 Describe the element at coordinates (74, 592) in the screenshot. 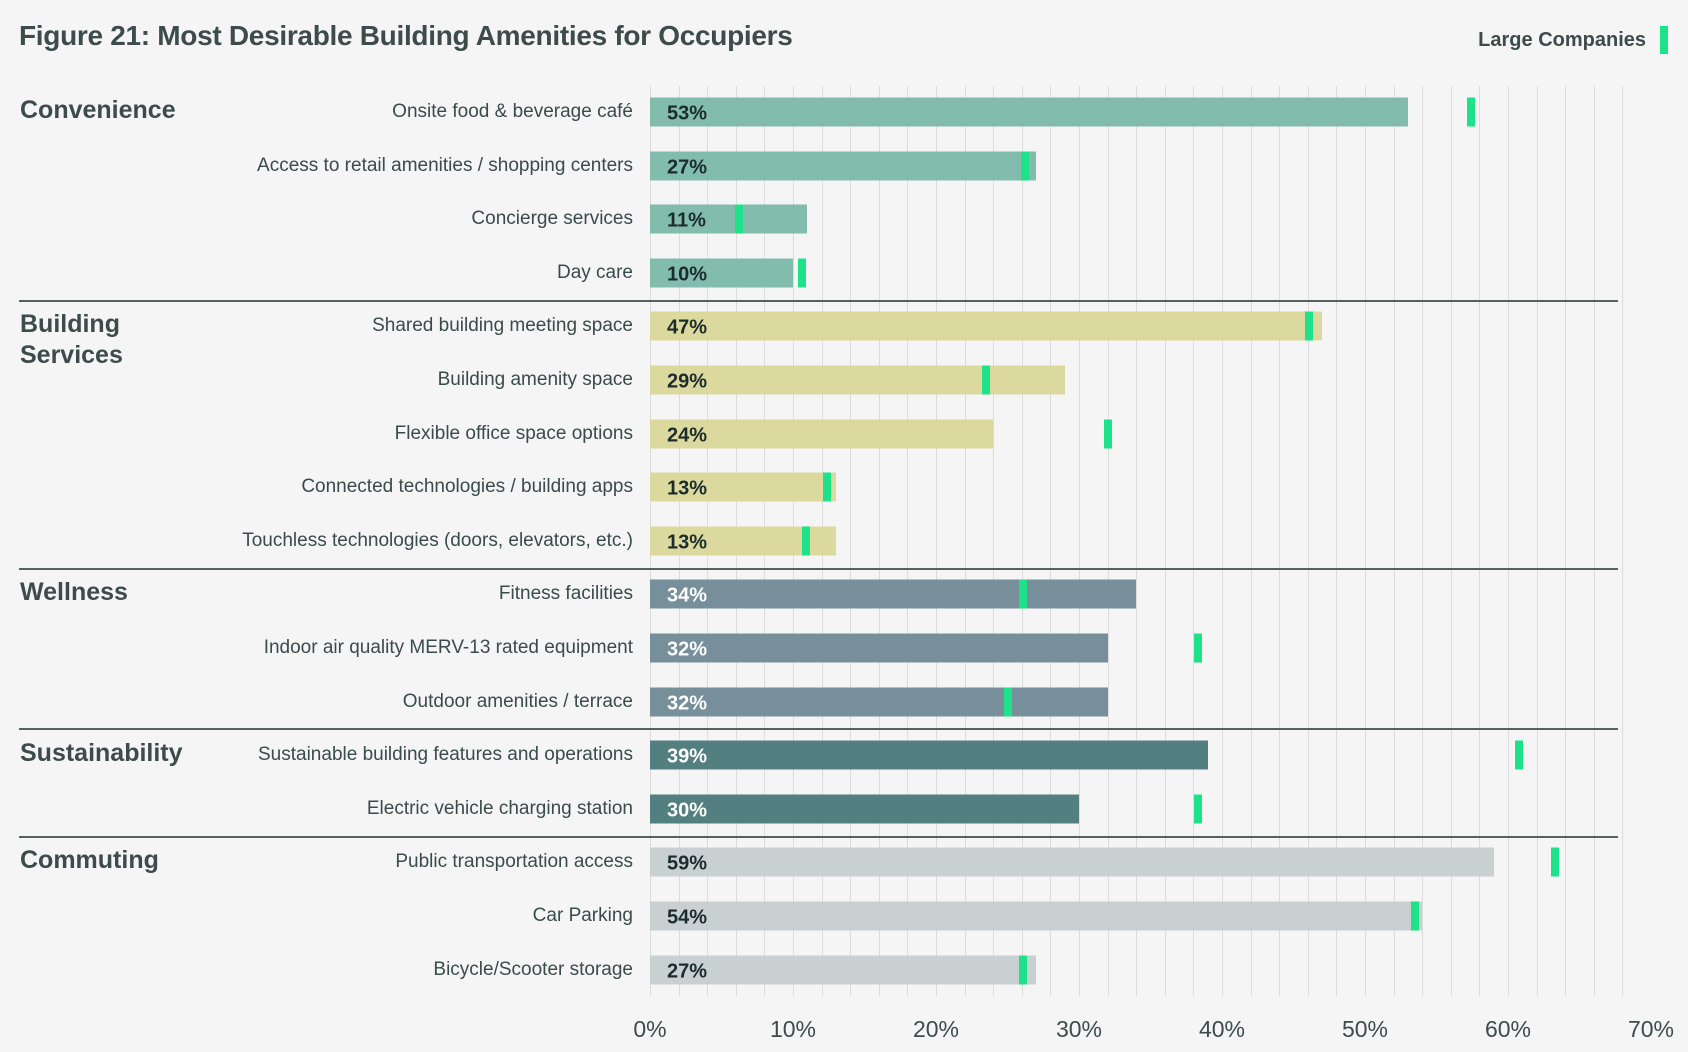

I see `group-label: Wellness` at that location.